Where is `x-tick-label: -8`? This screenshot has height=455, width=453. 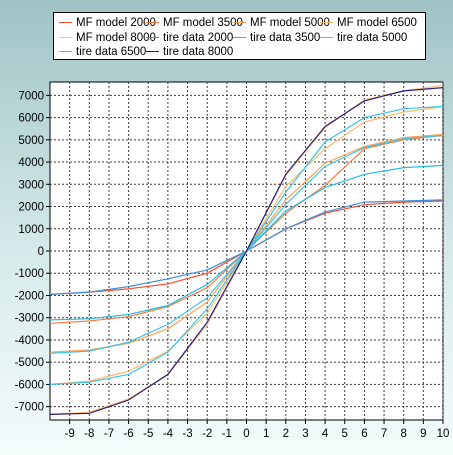
x-tick-label: -8 is located at coordinates (89, 434).